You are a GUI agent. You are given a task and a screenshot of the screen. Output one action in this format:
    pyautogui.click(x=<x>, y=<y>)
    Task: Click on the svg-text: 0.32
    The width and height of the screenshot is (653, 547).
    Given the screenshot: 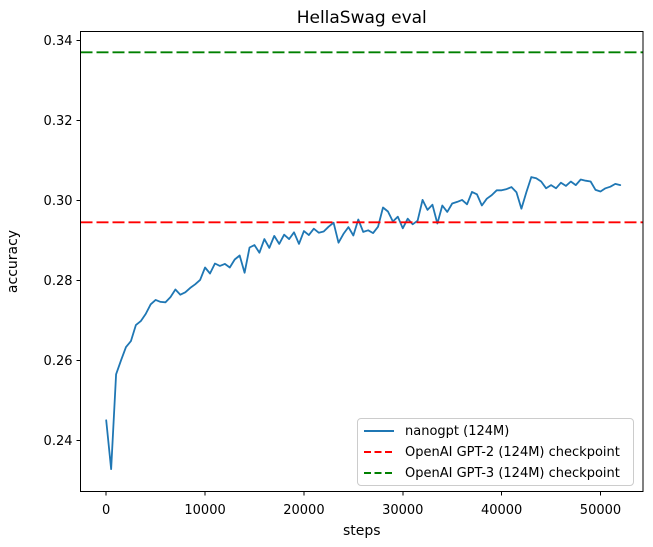 What is the action you would take?
    pyautogui.click(x=58, y=121)
    